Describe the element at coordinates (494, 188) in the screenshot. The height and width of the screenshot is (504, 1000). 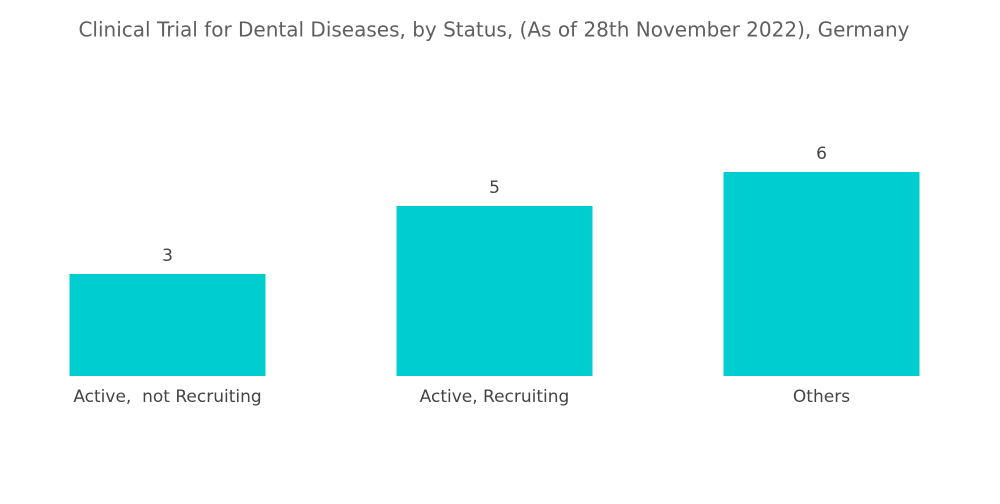
I see `data-label: 5` at that location.